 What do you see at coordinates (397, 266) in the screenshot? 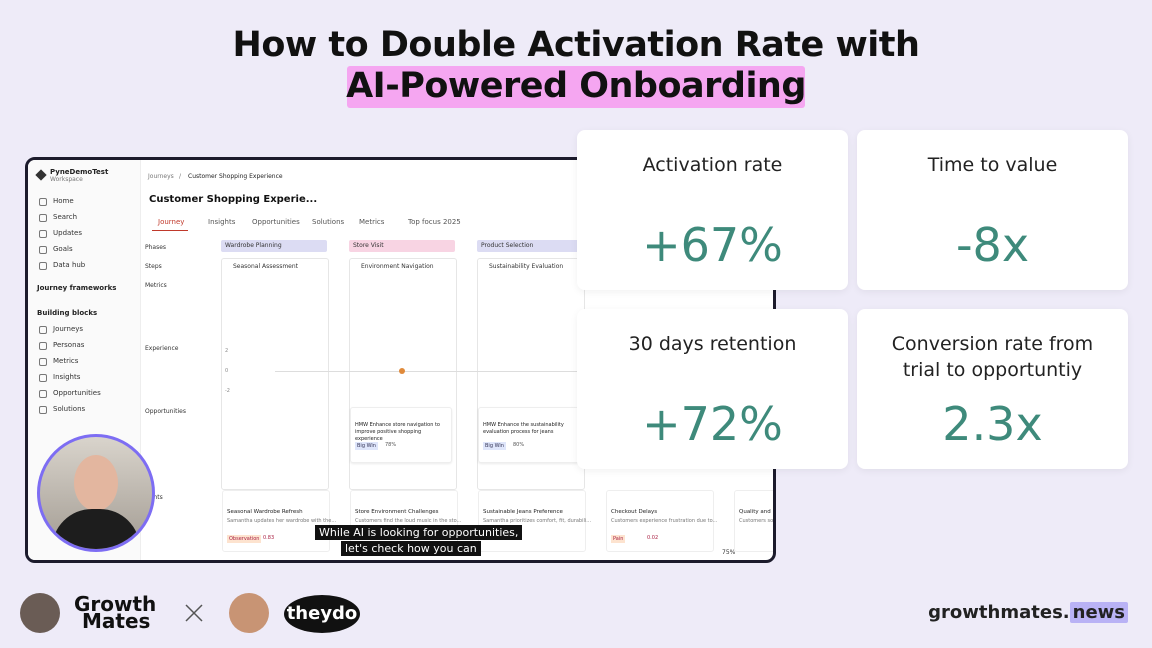
I see `step: Environment Navigation` at bounding box center [397, 266].